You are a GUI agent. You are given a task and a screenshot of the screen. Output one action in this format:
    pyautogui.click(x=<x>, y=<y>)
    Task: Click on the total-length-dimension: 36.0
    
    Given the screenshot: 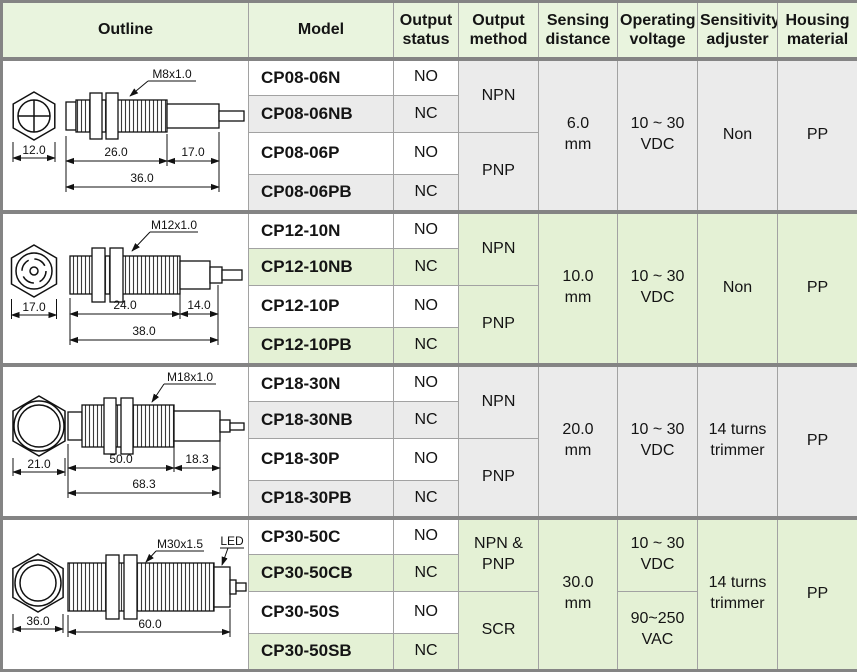 What is the action you would take?
    pyautogui.click(x=142, y=178)
    